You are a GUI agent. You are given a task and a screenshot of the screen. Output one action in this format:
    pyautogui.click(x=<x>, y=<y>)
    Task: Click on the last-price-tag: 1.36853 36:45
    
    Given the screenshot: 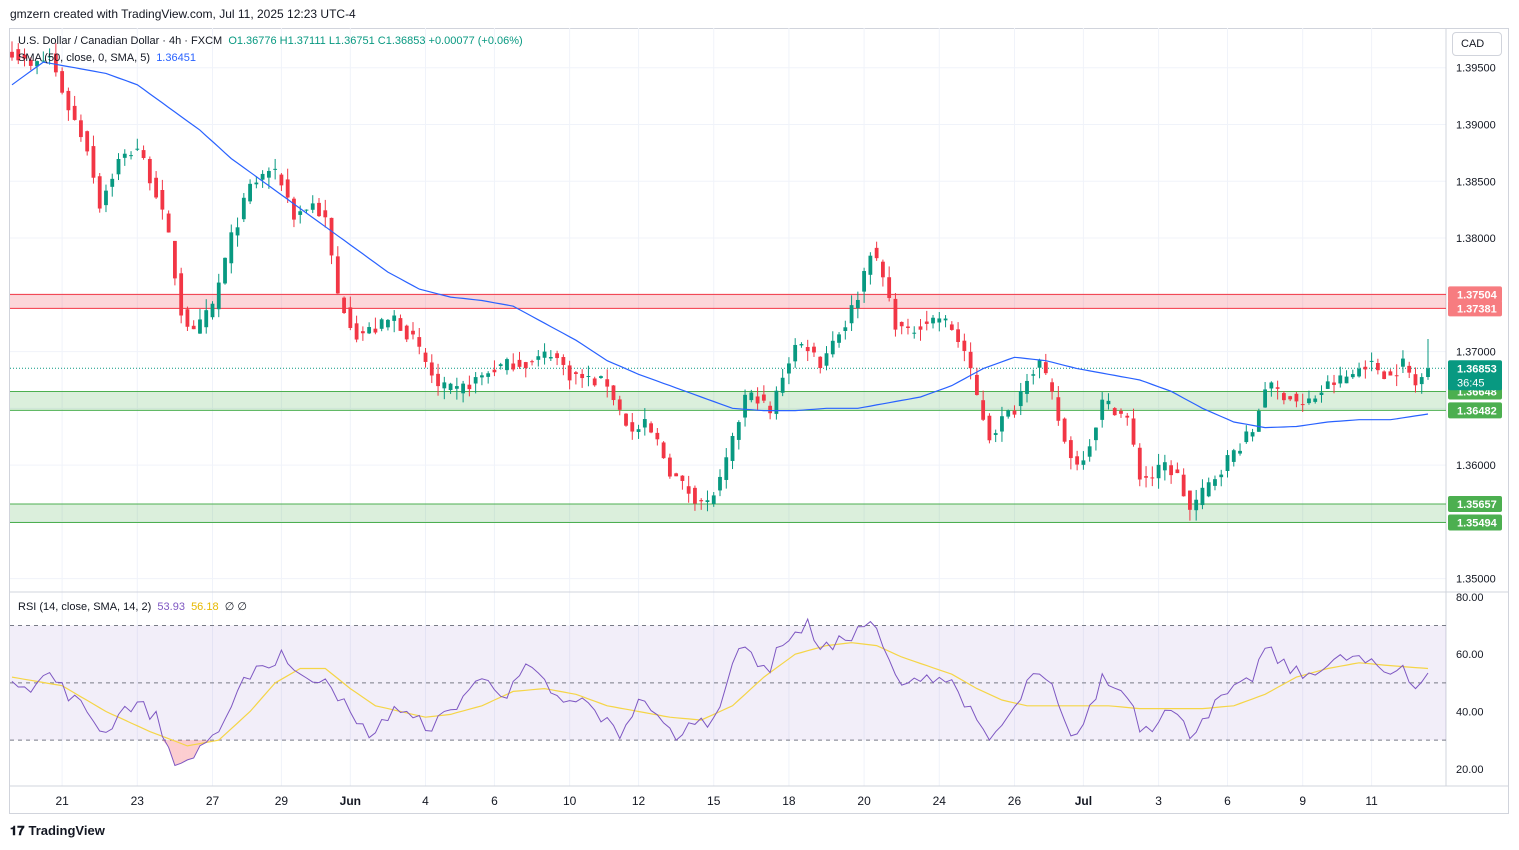 What is the action you would take?
    pyautogui.click(x=1475, y=375)
    